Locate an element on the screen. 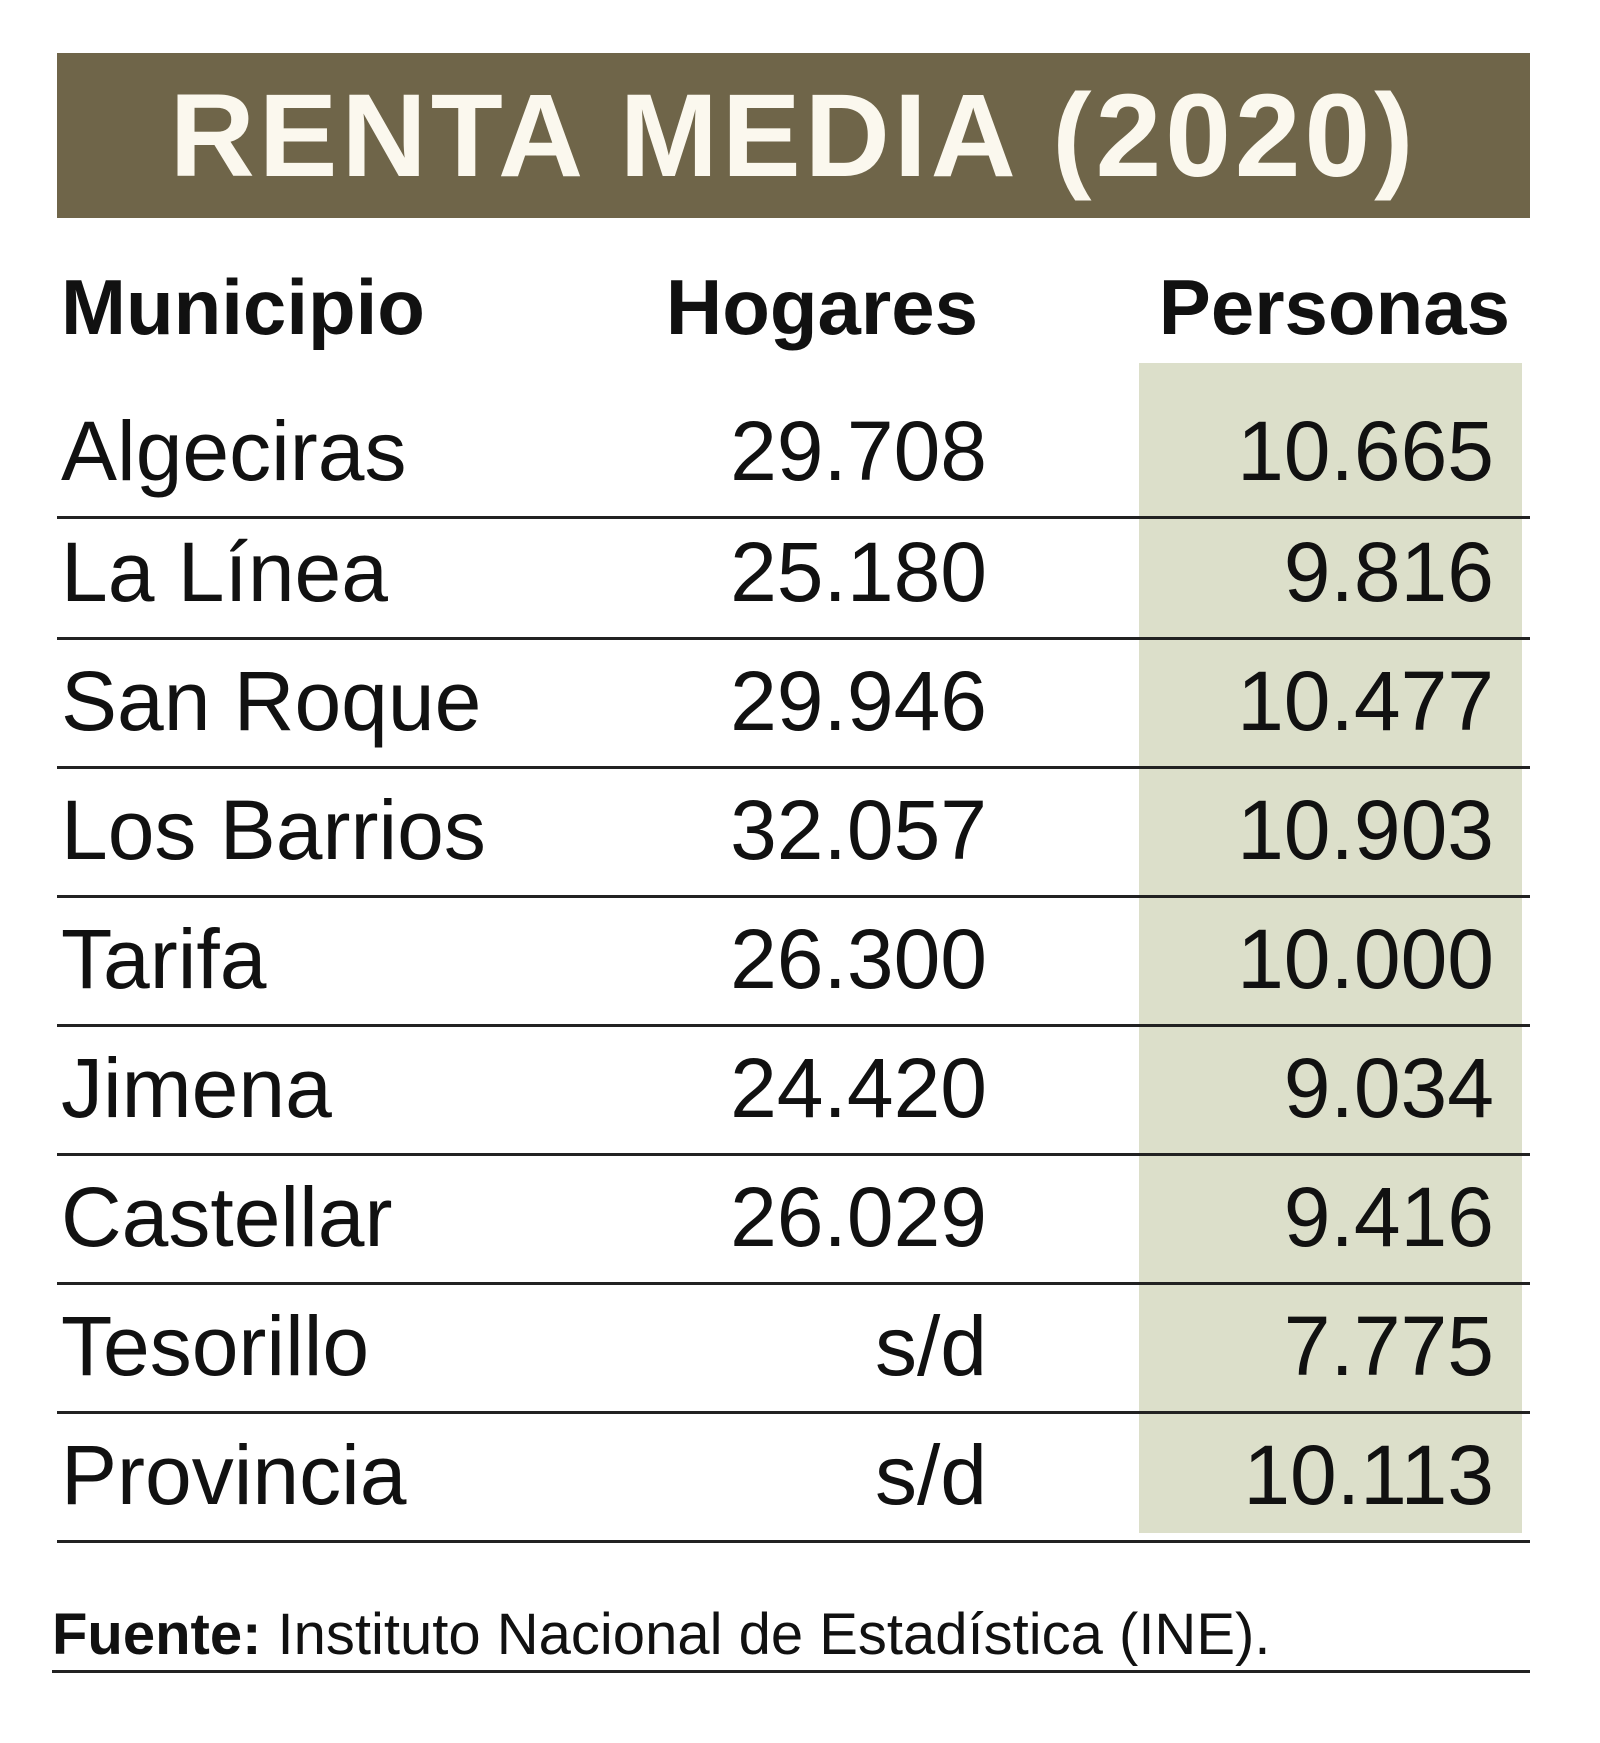 The image size is (1600, 1743). personas-cell: 10.477 is located at coordinates (1365, 701).